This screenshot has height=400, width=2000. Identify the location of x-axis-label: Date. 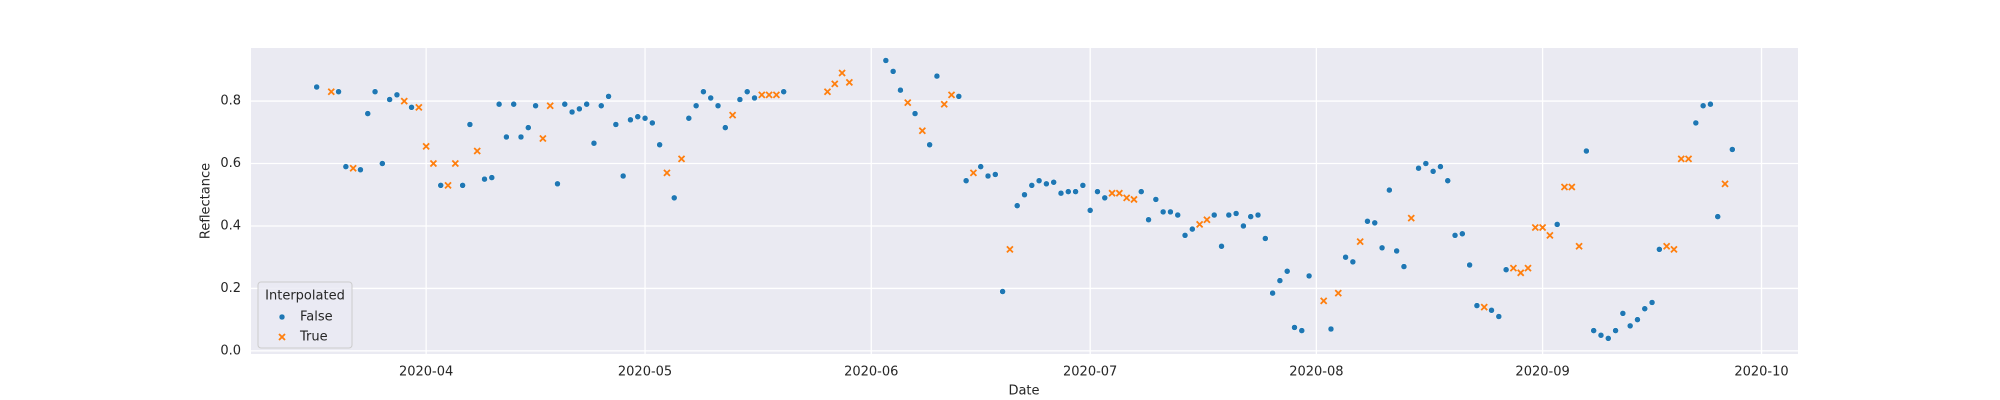
(1023, 391).